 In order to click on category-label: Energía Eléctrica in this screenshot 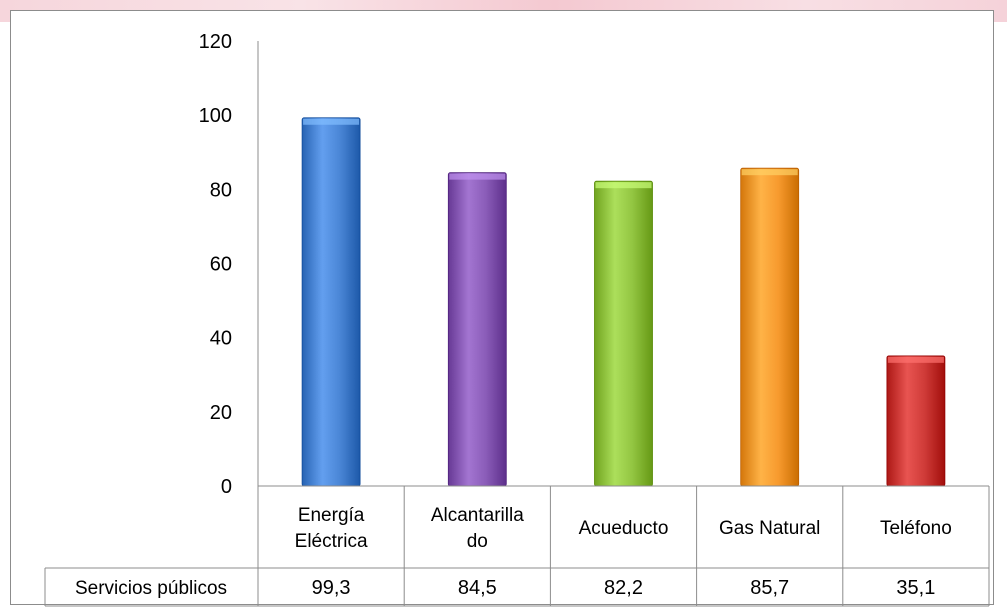, I will do `click(331, 528)`.